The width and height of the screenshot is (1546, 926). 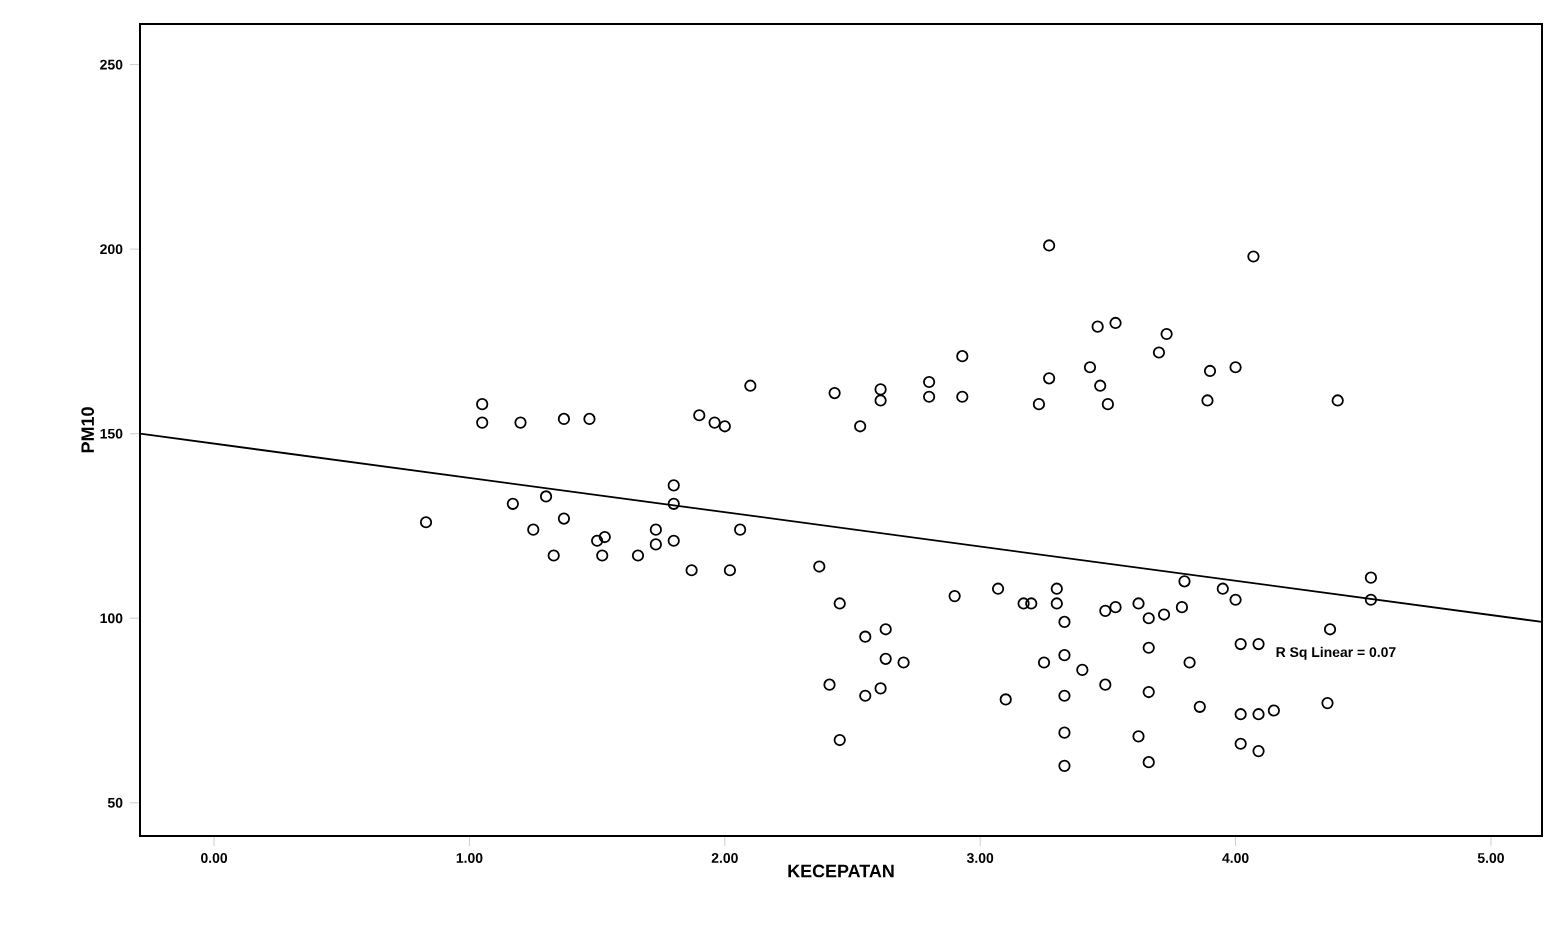 What do you see at coordinates (88, 430) in the screenshot?
I see `y-axis-title: PM10` at bounding box center [88, 430].